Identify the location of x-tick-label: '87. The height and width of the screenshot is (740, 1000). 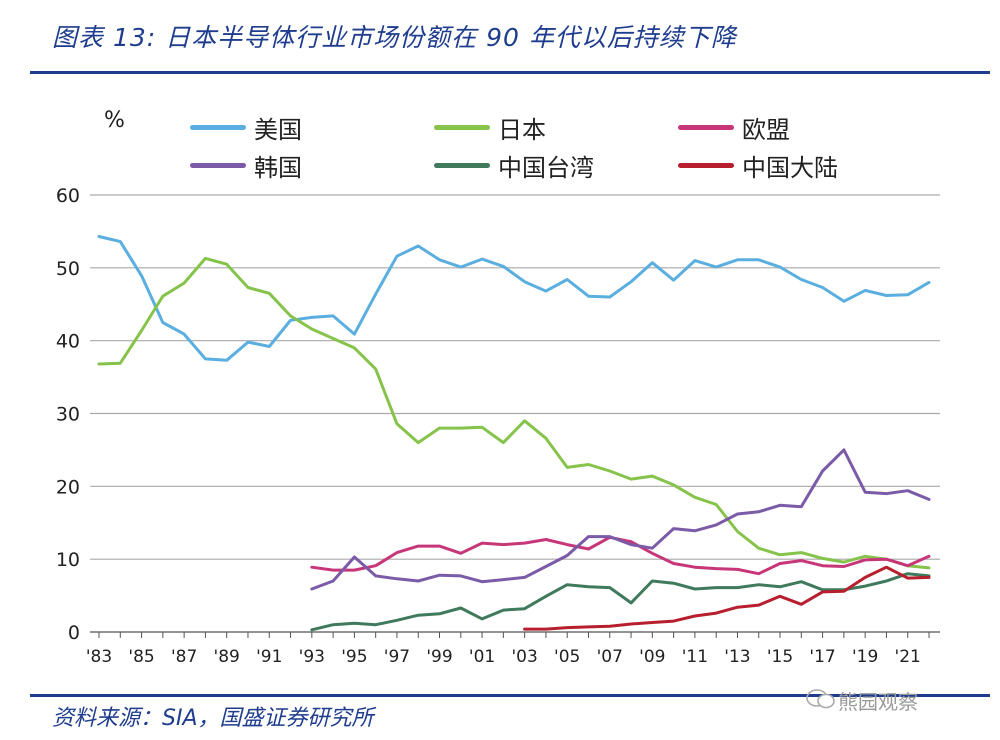
(184, 657).